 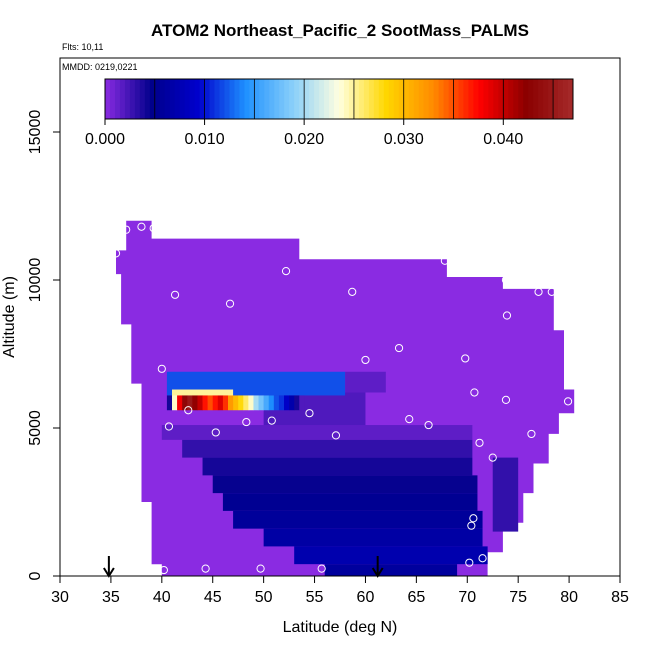 I want to click on x-tick-label: 65, so click(x=416, y=597).